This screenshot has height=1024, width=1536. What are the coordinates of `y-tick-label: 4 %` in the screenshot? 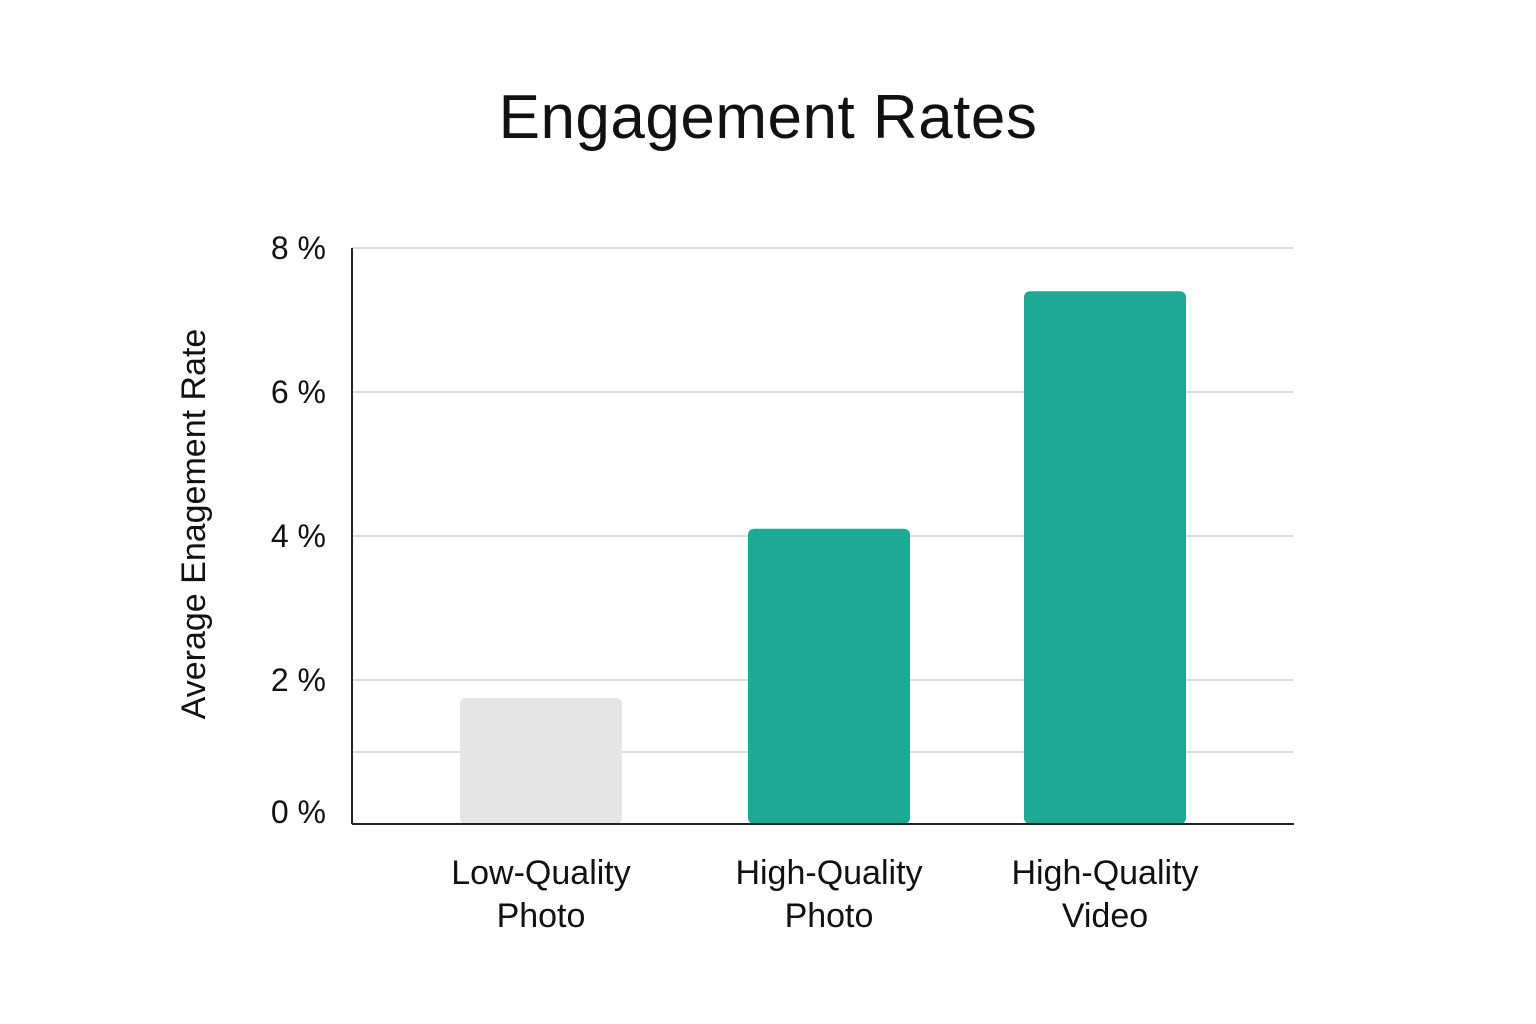 It's located at (298, 536).